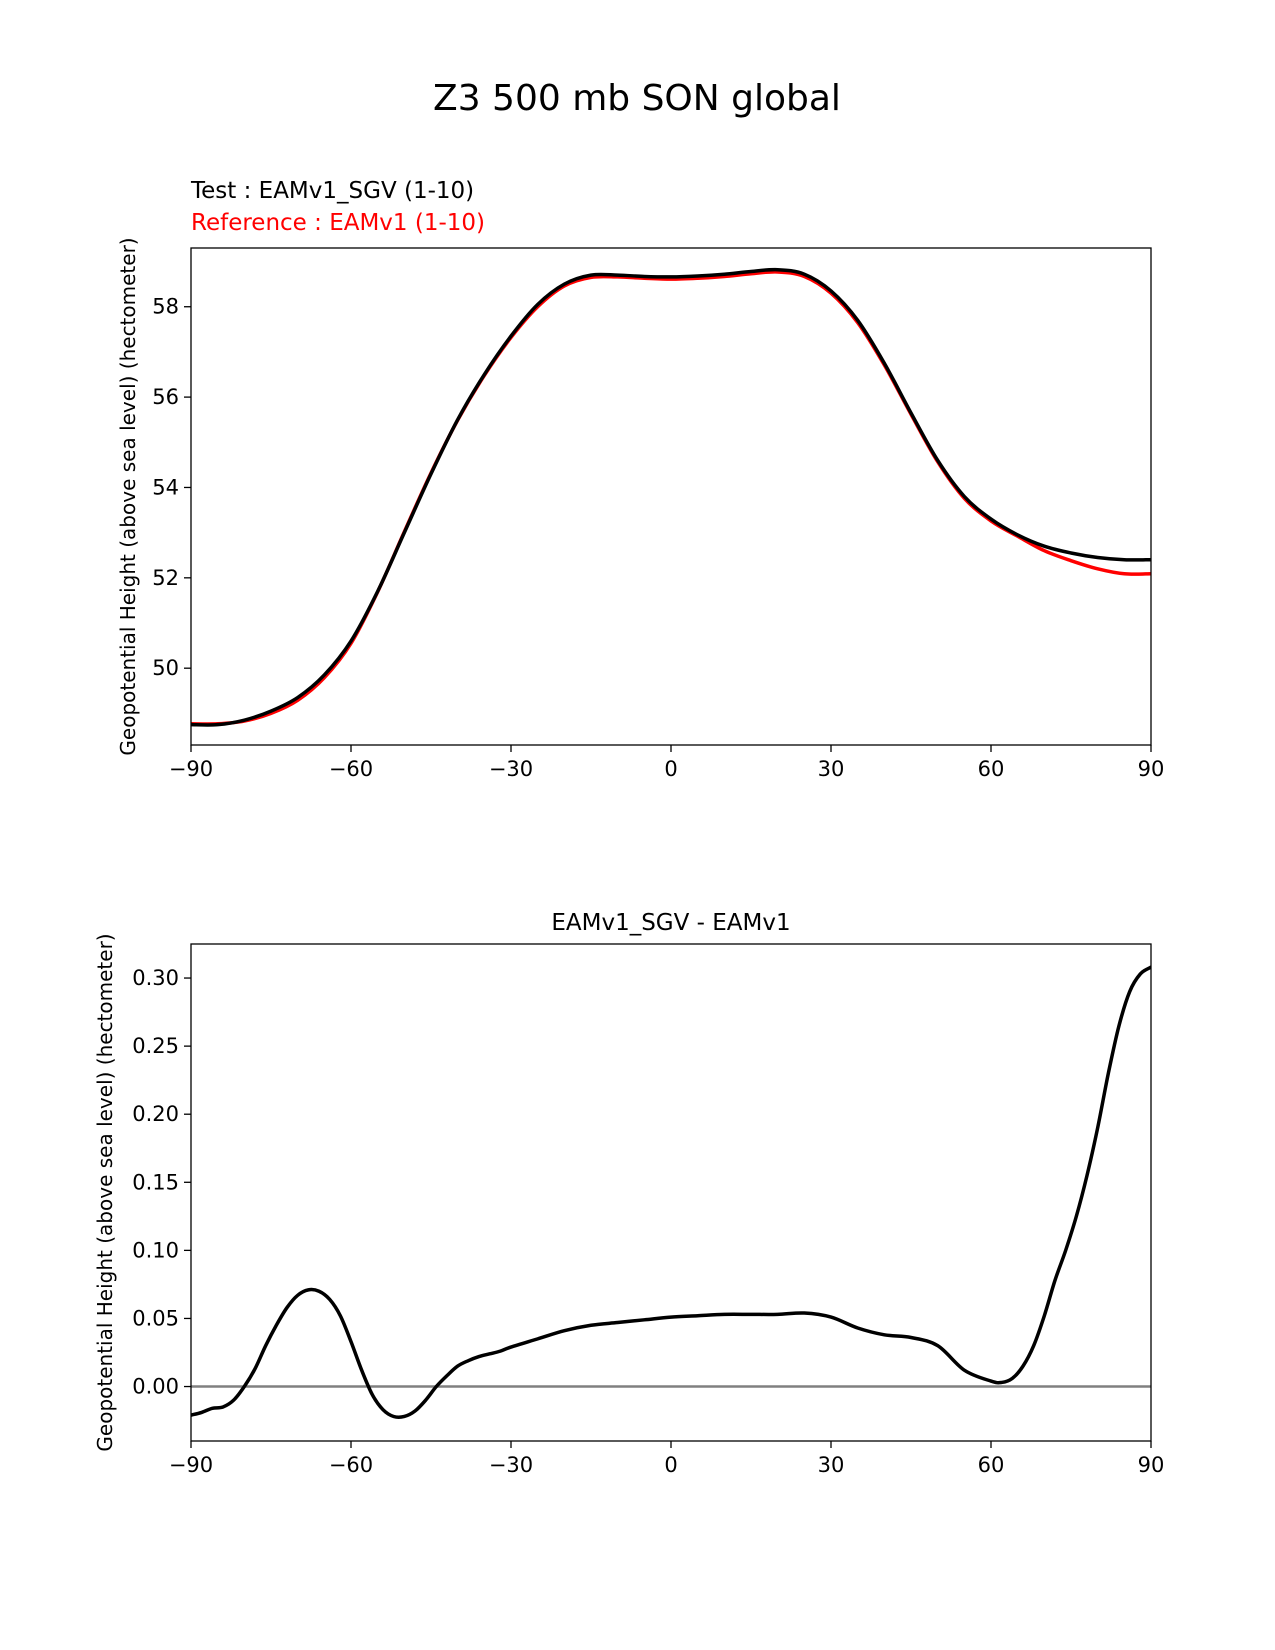 The height and width of the screenshot is (1650, 1275). Describe the element at coordinates (637, 98) in the screenshot. I see `figure-title: Z3 500 mb SON global` at that location.